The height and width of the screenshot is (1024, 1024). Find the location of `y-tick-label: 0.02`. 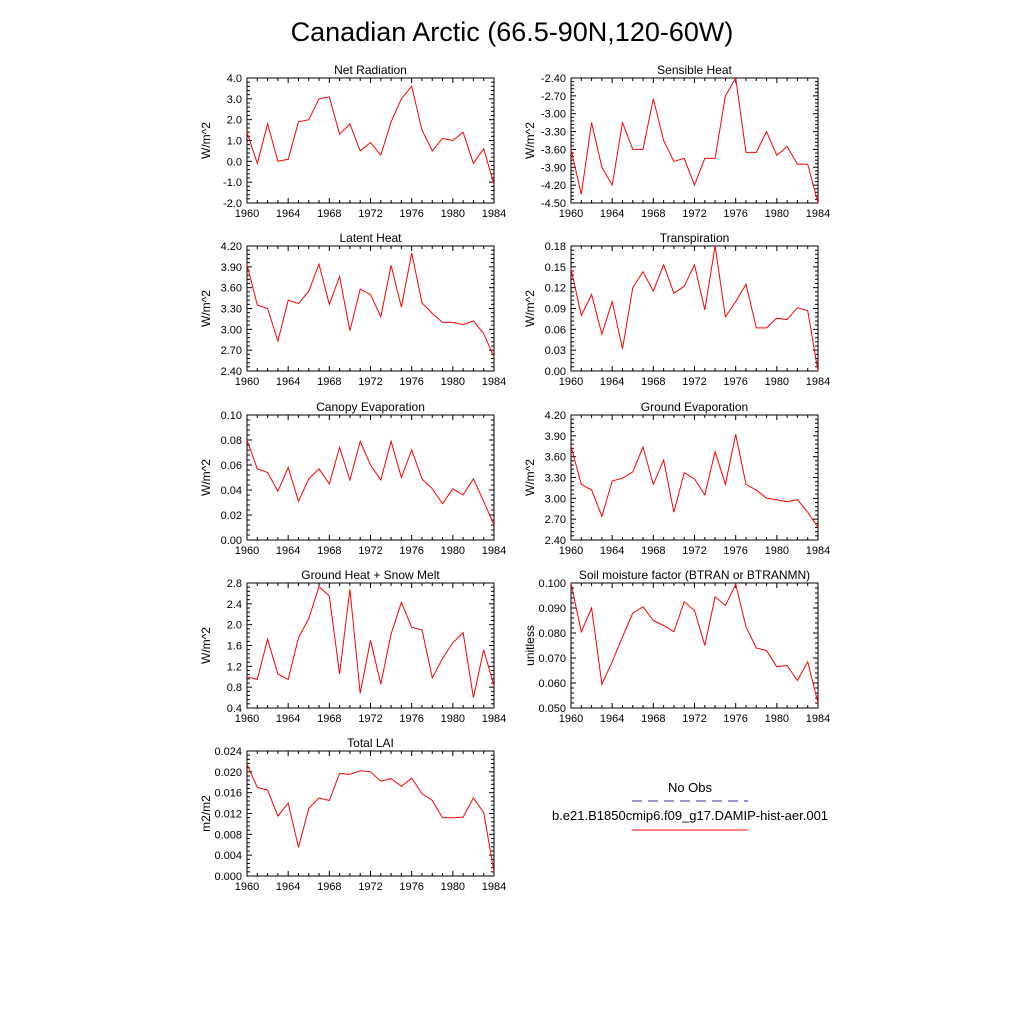

y-tick-label: 0.02 is located at coordinates (231, 516).